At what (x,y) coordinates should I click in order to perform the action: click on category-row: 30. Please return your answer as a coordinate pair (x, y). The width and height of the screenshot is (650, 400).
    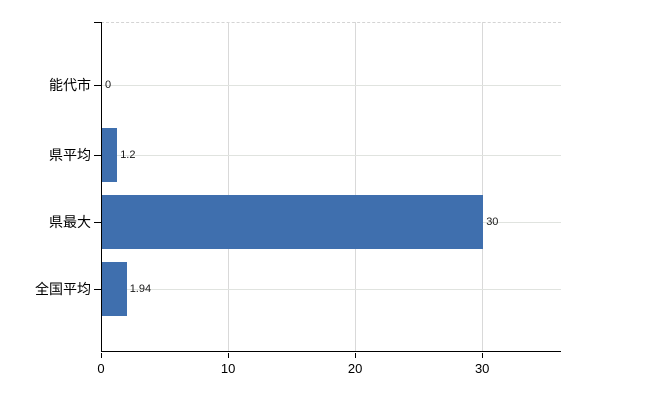
    Looking at the image, I should click on (331, 222).